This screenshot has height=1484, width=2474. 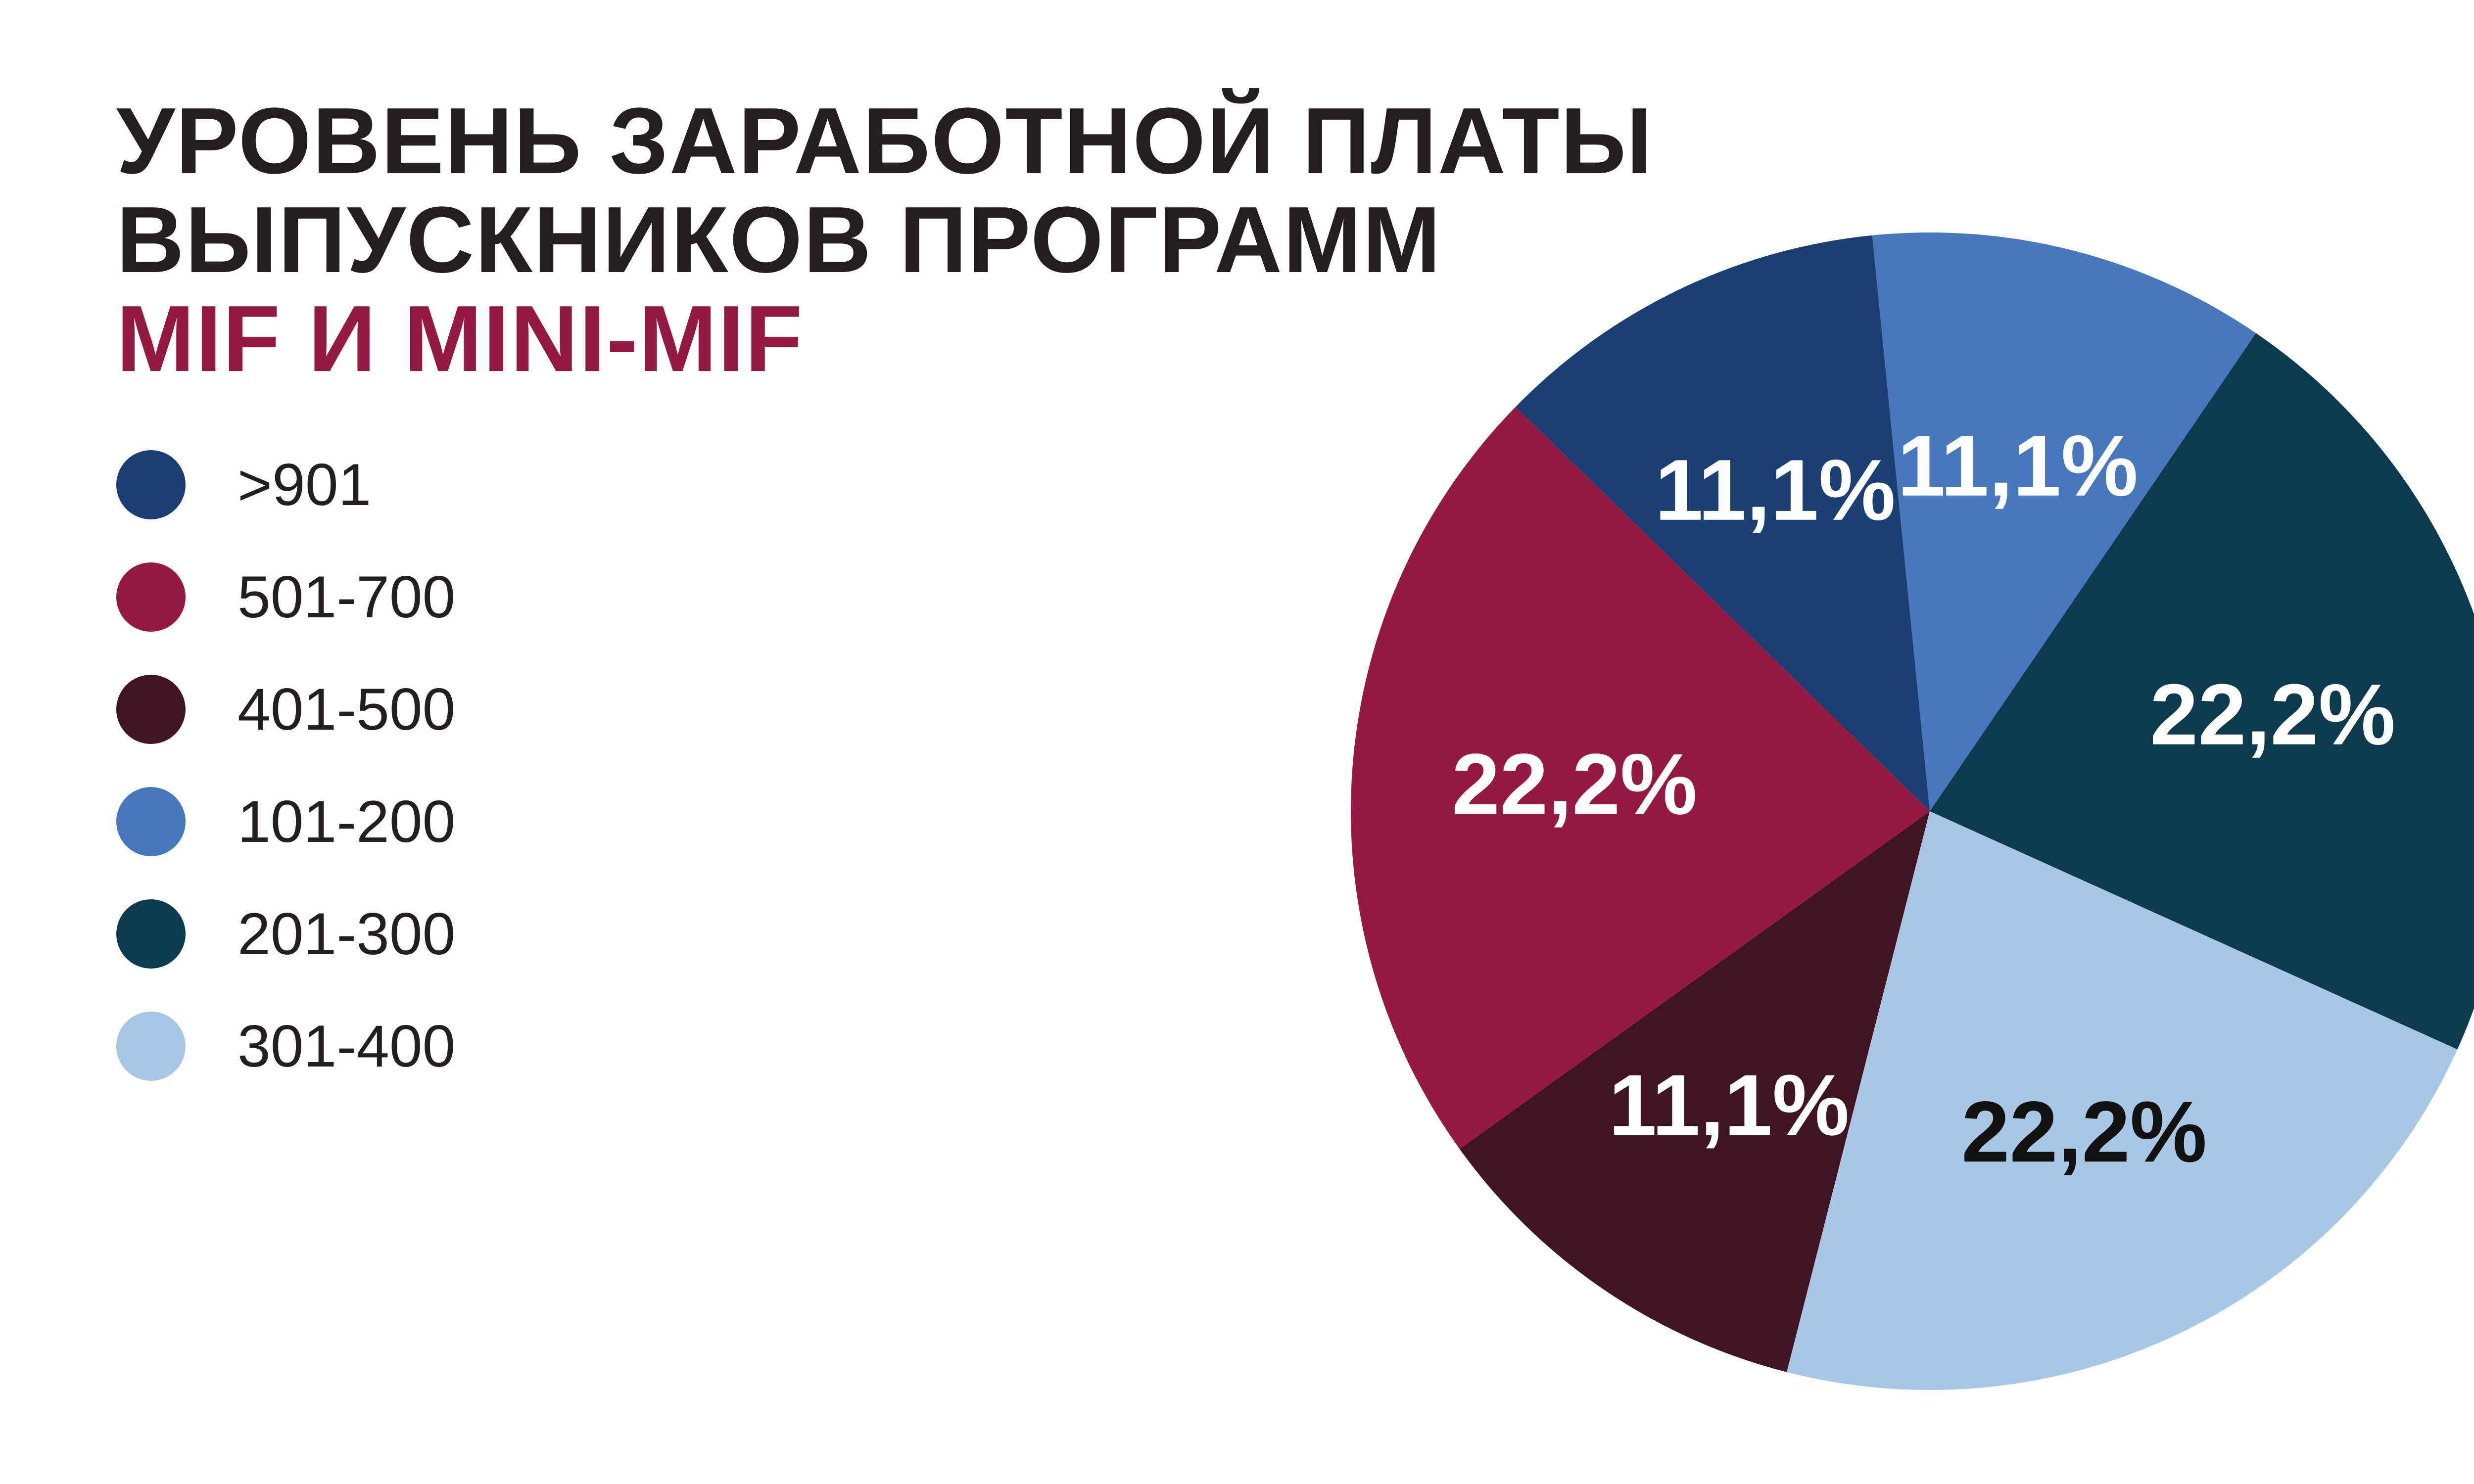 What do you see at coordinates (1776, 490) in the screenshot?
I see `slice-label->901: 11,1%` at bounding box center [1776, 490].